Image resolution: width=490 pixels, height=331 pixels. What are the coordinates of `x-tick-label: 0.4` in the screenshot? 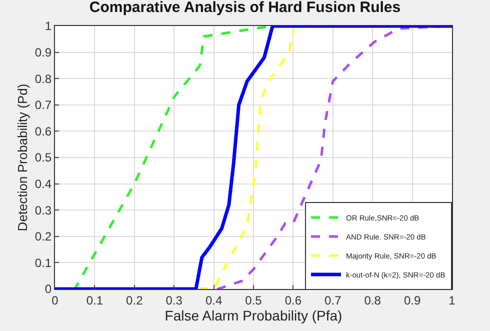 It's located at (213, 300).